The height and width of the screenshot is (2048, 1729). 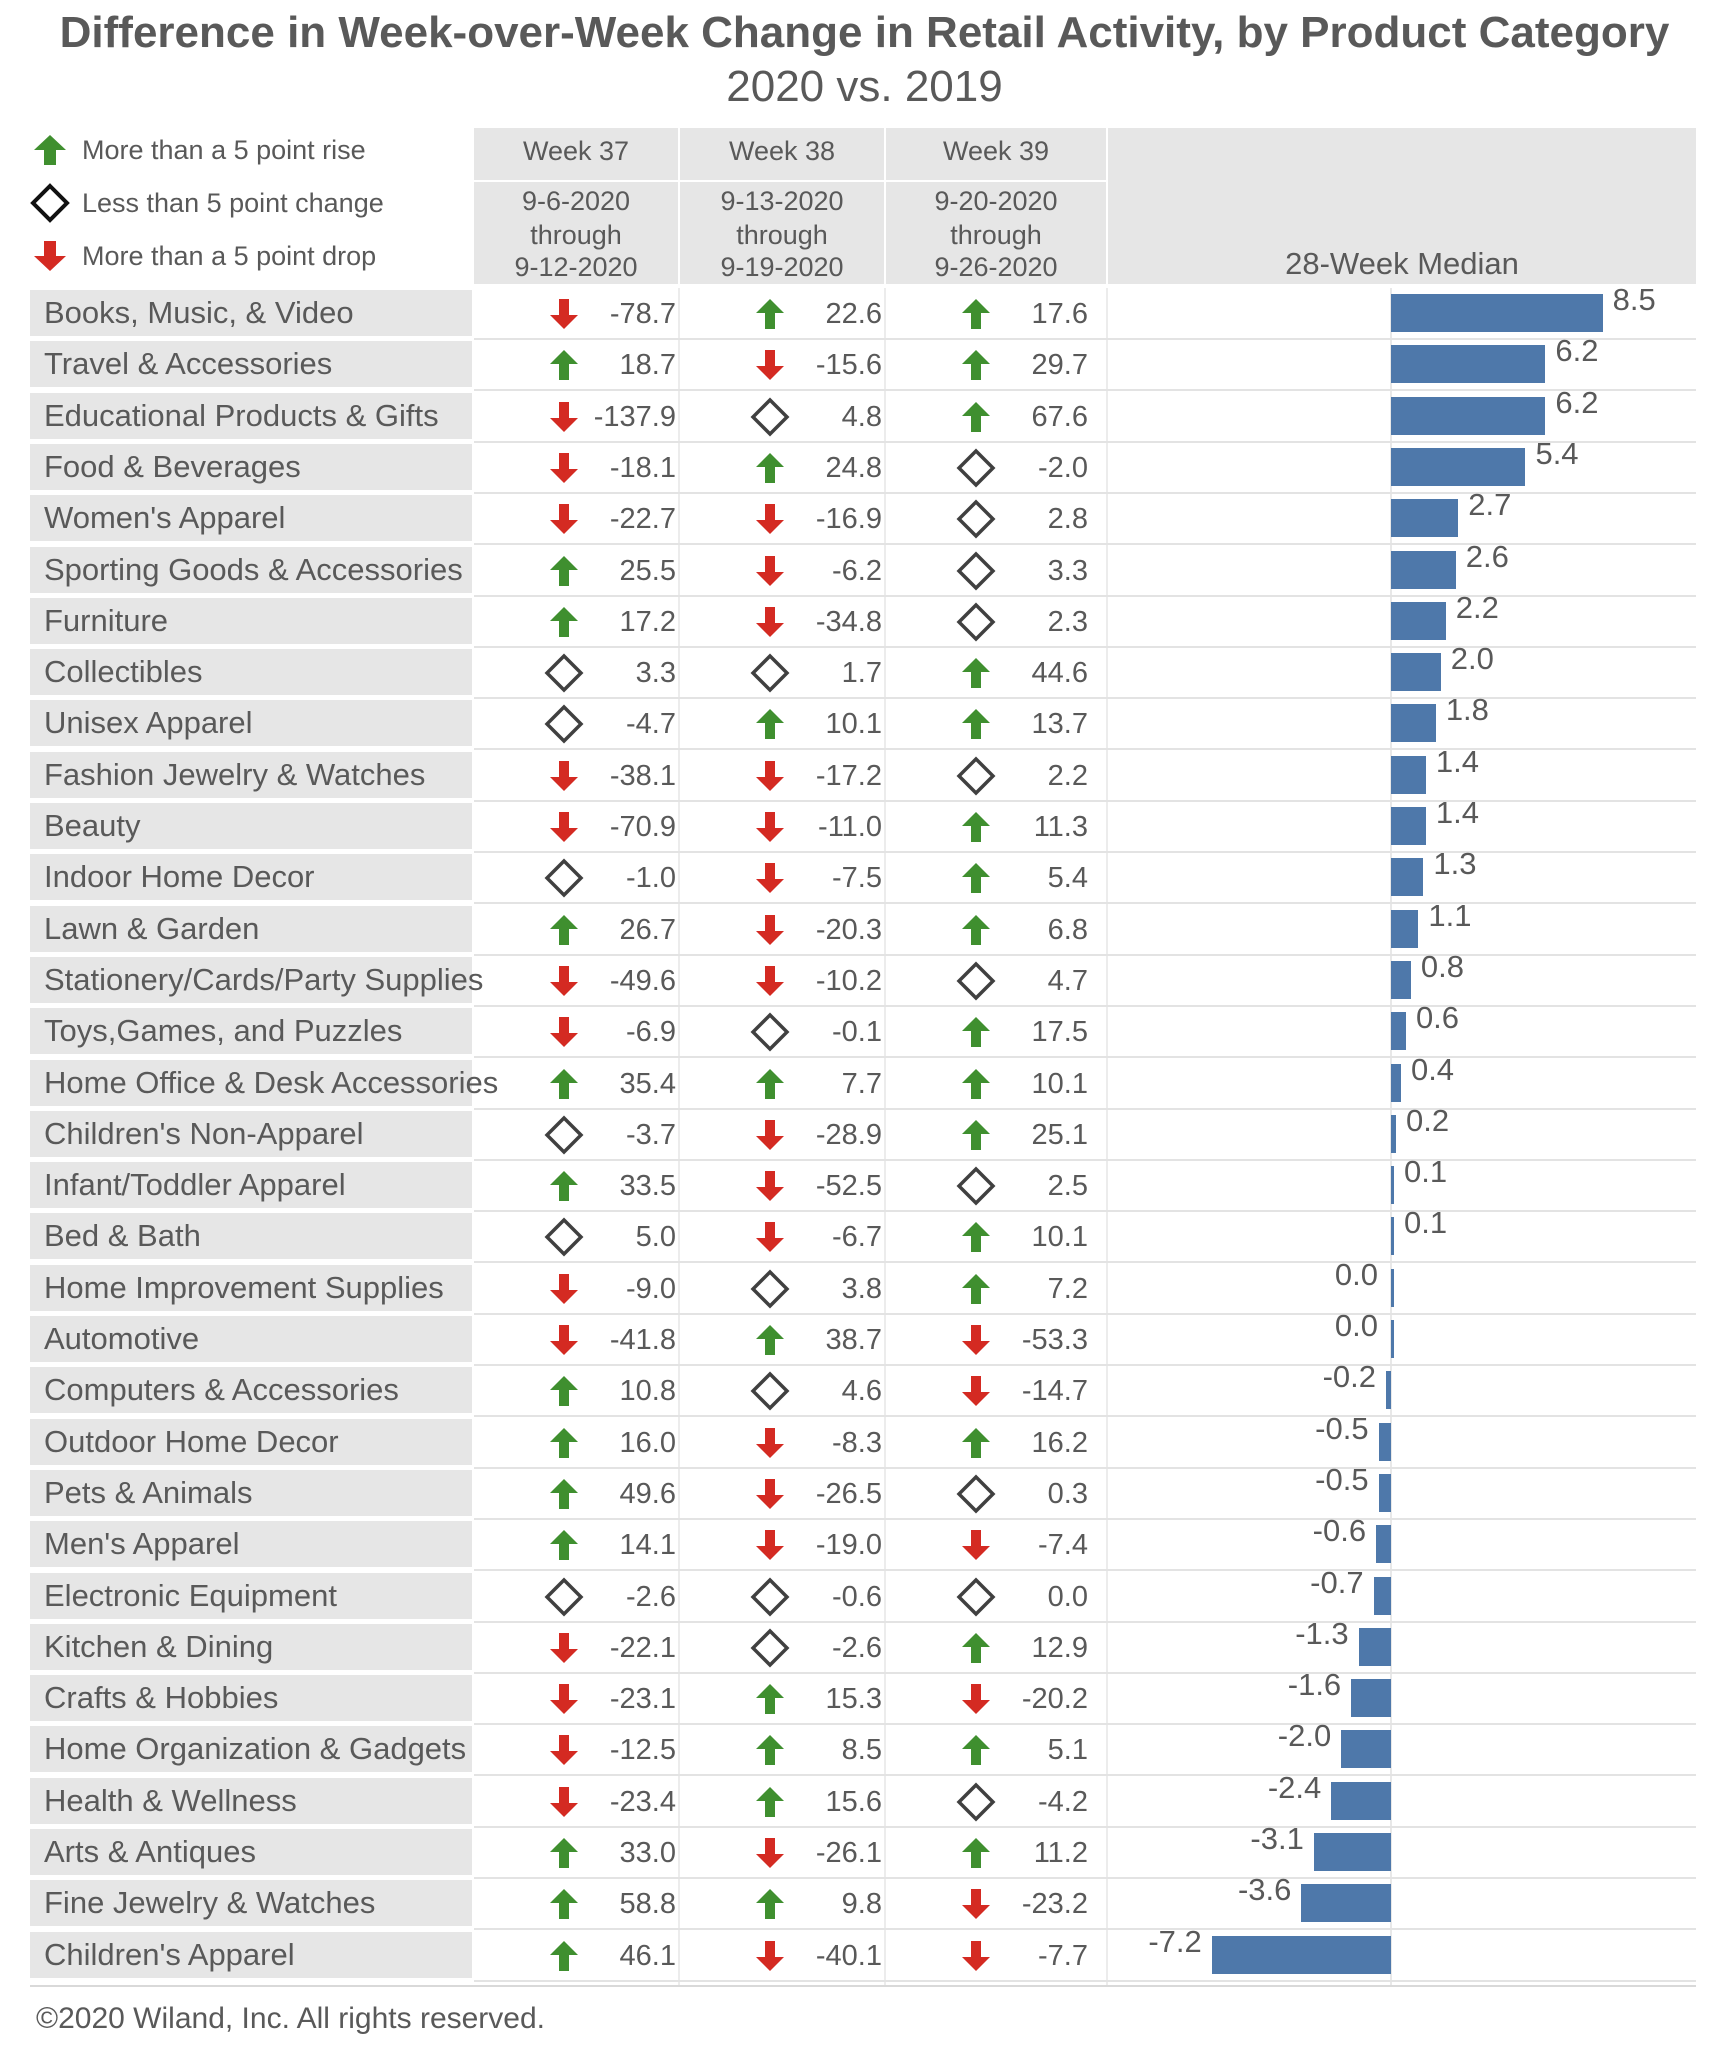 I want to click on table-row: Children's Non-Apparel -3.7 -28.9 25.1 0.2, so click(x=864, y=1132).